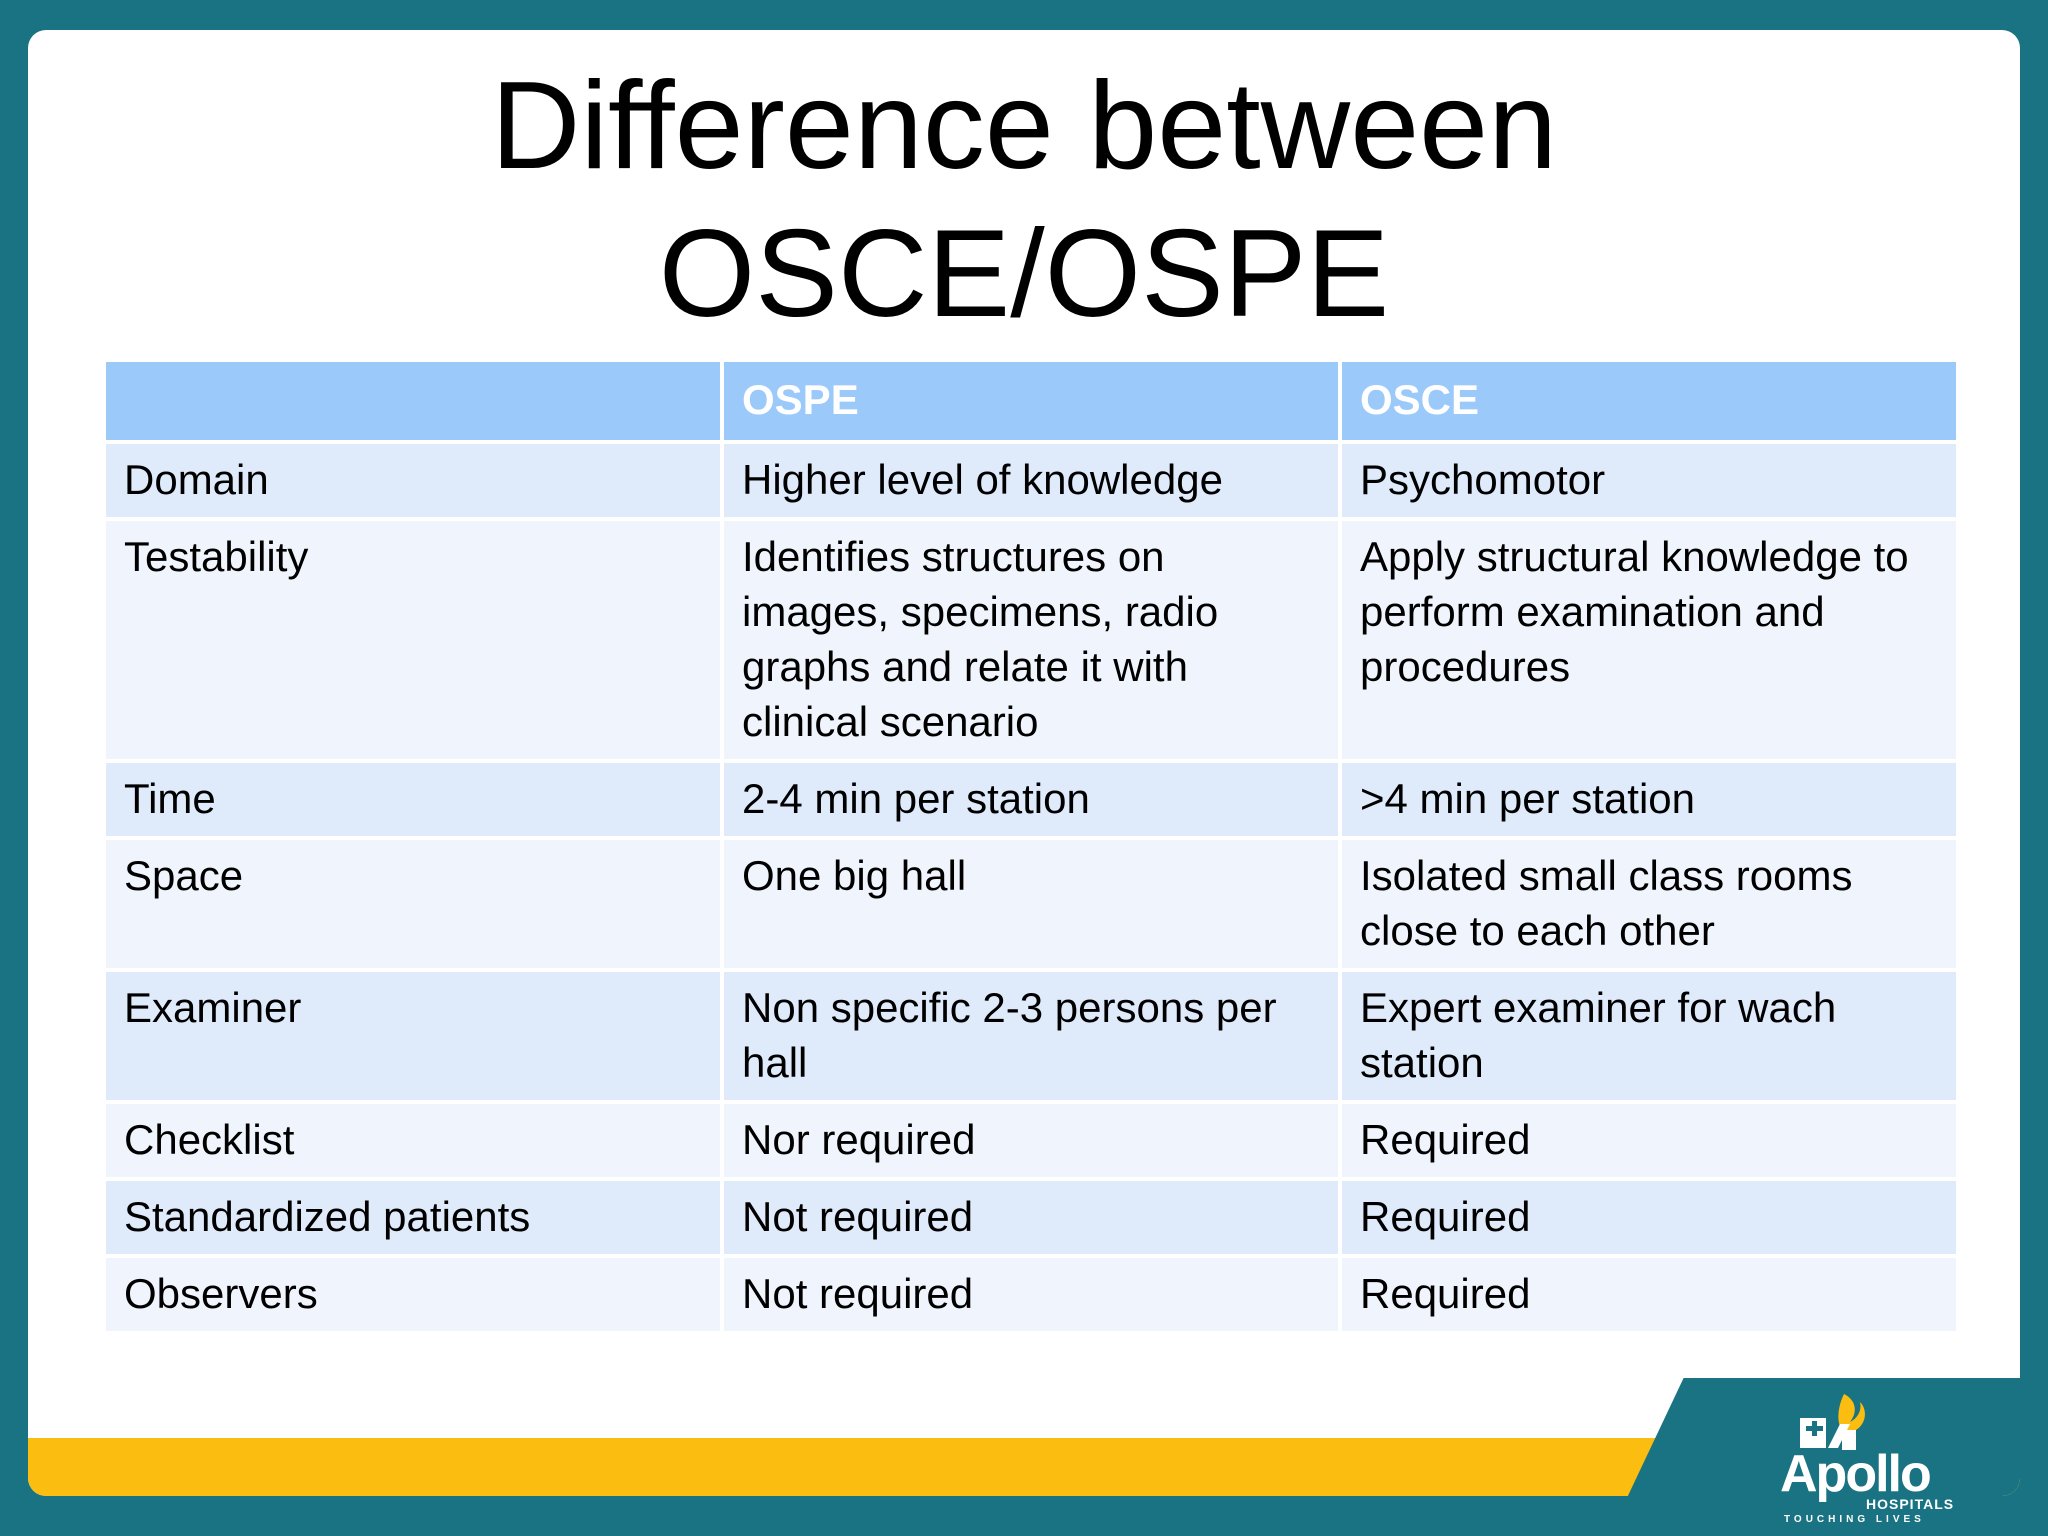 Image resolution: width=2048 pixels, height=1536 pixels. I want to click on osce-cell: >4 min per station, so click(1649, 799).